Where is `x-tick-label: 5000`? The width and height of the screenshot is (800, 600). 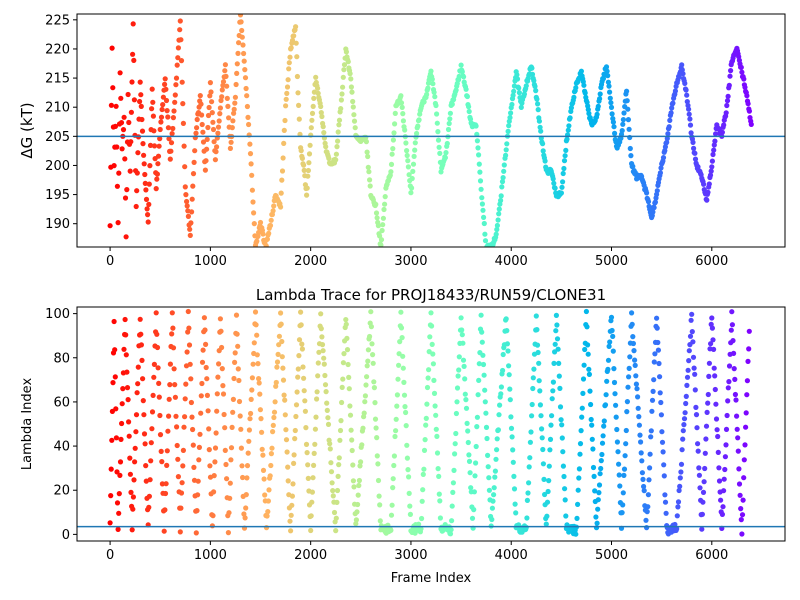 x-tick-label: 5000 is located at coordinates (611, 555).